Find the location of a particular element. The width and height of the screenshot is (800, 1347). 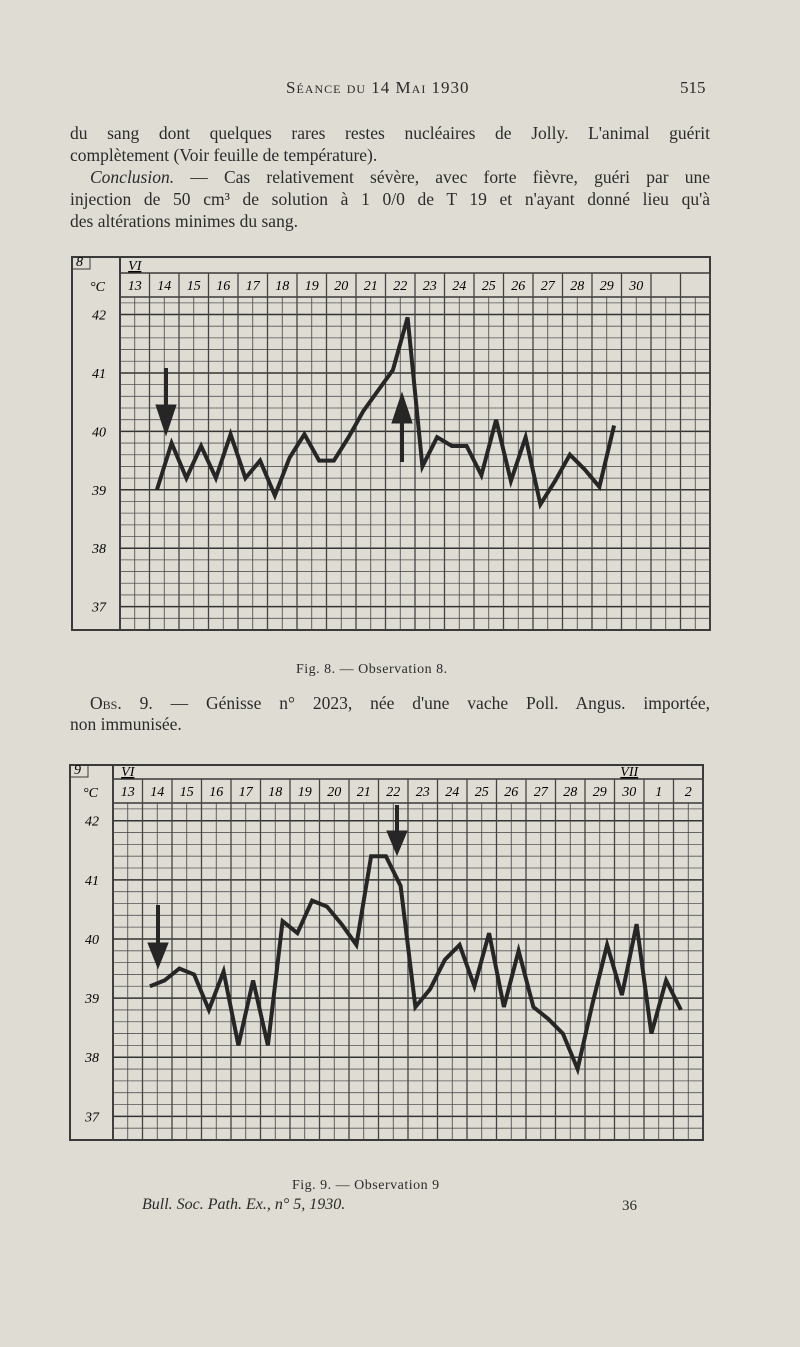

journal-reference: Bull. Soc. Path. Ex., n° 5, 1930. is located at coordinates (244, 1204).